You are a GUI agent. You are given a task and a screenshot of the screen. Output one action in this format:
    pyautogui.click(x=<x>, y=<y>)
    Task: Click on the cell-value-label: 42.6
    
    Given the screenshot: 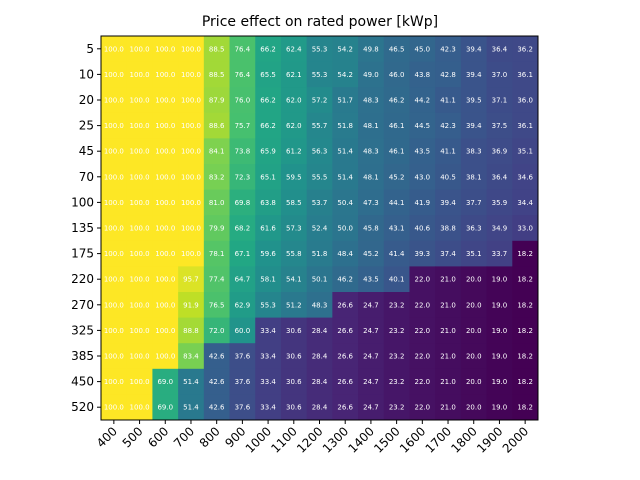 What is the action you would take?
    pyautogui.click(x=217, y=382)
    